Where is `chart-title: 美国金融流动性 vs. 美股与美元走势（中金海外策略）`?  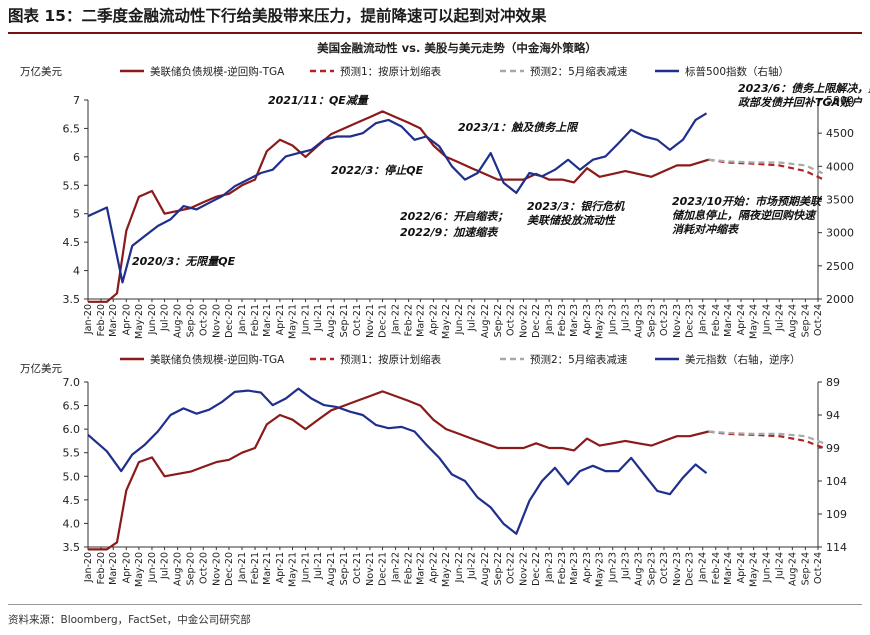 chart-title: 美国金融流动性 vs. 美股与美元走势（中金海外策略） is located at coordinates (457, 48).